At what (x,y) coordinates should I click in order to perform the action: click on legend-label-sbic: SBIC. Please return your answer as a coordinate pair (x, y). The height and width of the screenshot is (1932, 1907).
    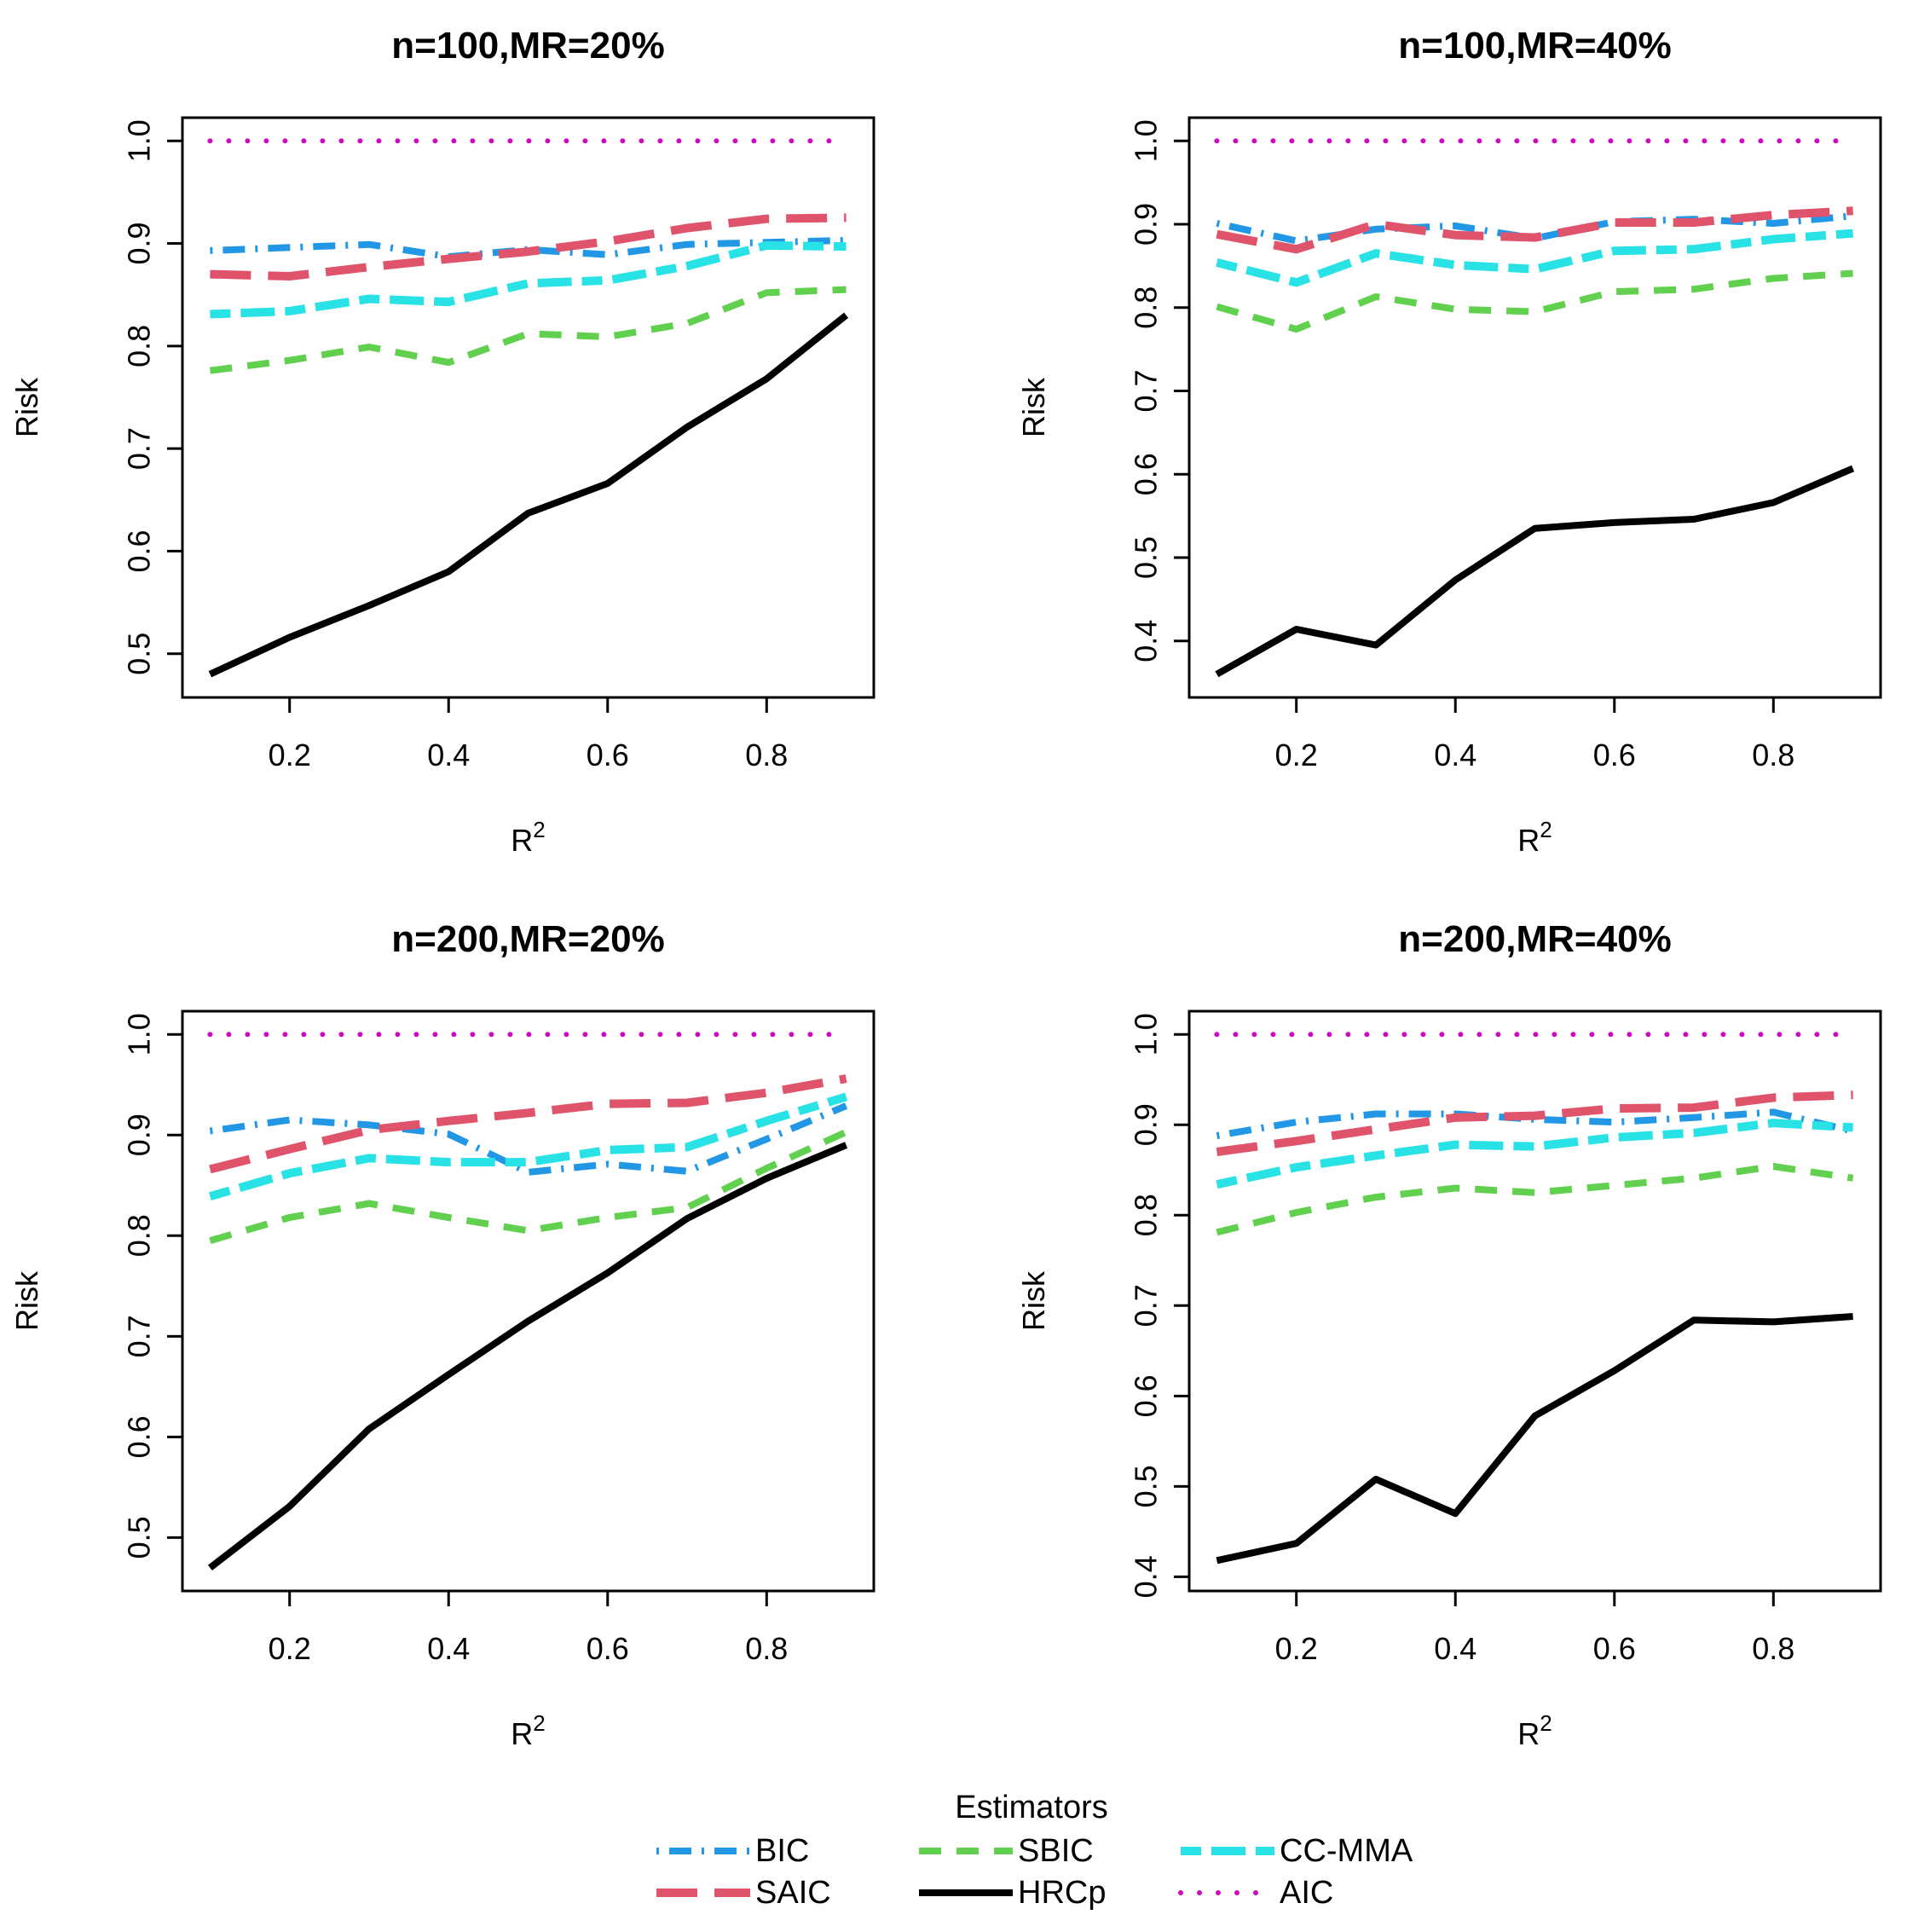
    Looking at the image, I should click on (1056, 1851).